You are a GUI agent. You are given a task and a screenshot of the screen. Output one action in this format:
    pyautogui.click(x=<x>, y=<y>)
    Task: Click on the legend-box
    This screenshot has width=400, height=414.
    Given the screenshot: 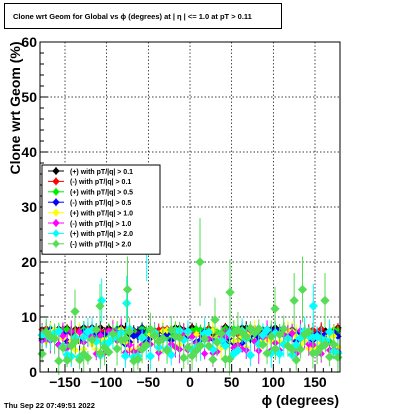 What is the action you would take?
    pyautogui.click(x=101, y=209)
    